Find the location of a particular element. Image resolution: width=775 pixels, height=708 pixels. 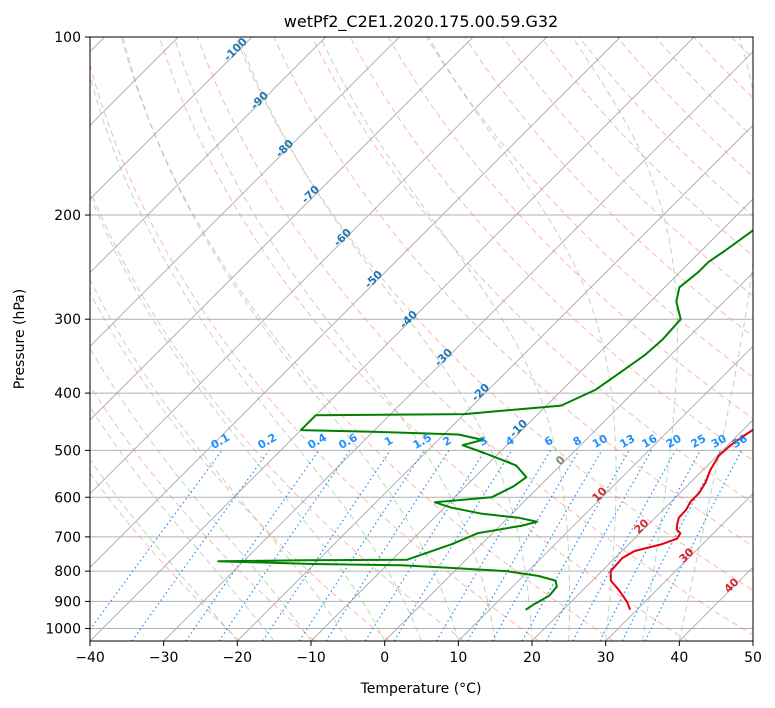

y-tick-label: 800 is located at coordinates (67, 572).